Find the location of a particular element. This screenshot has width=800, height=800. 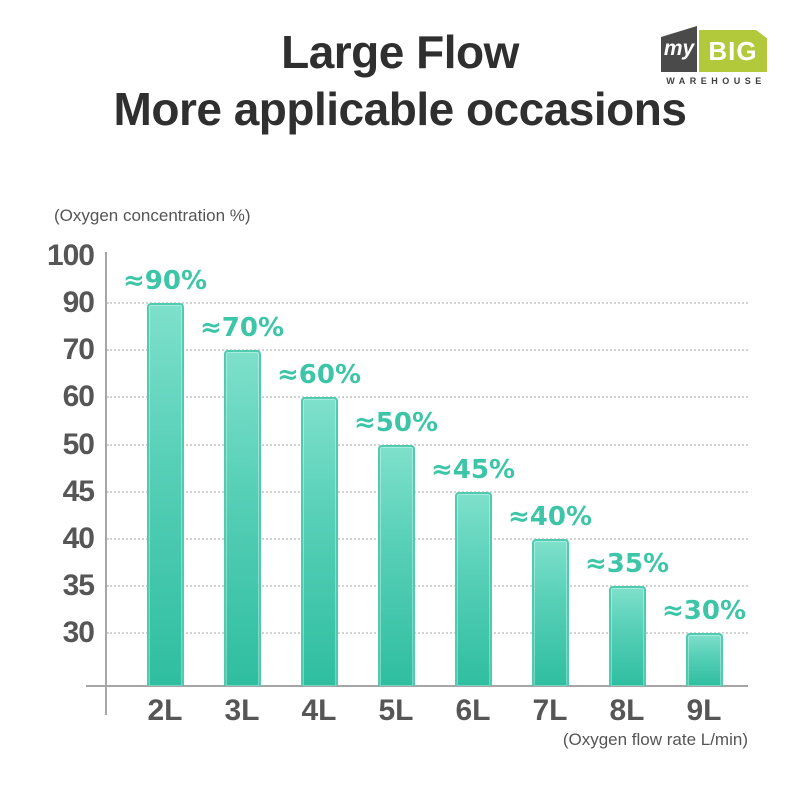

bar-value-label-7L: ≈40% is located at coordinates (550, 516).